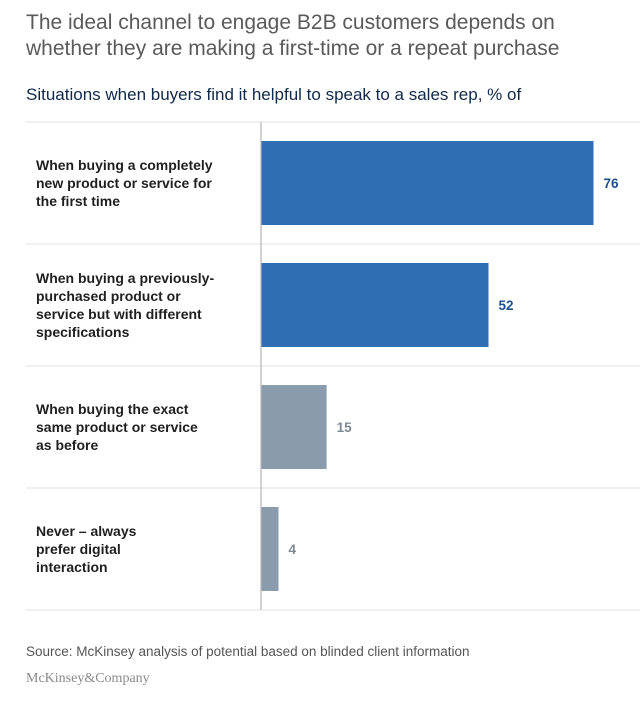 The height and width of the screenshot is (704, 640). I want to click on category-label: Never – always prefer digital interaction, so click(86, 549).